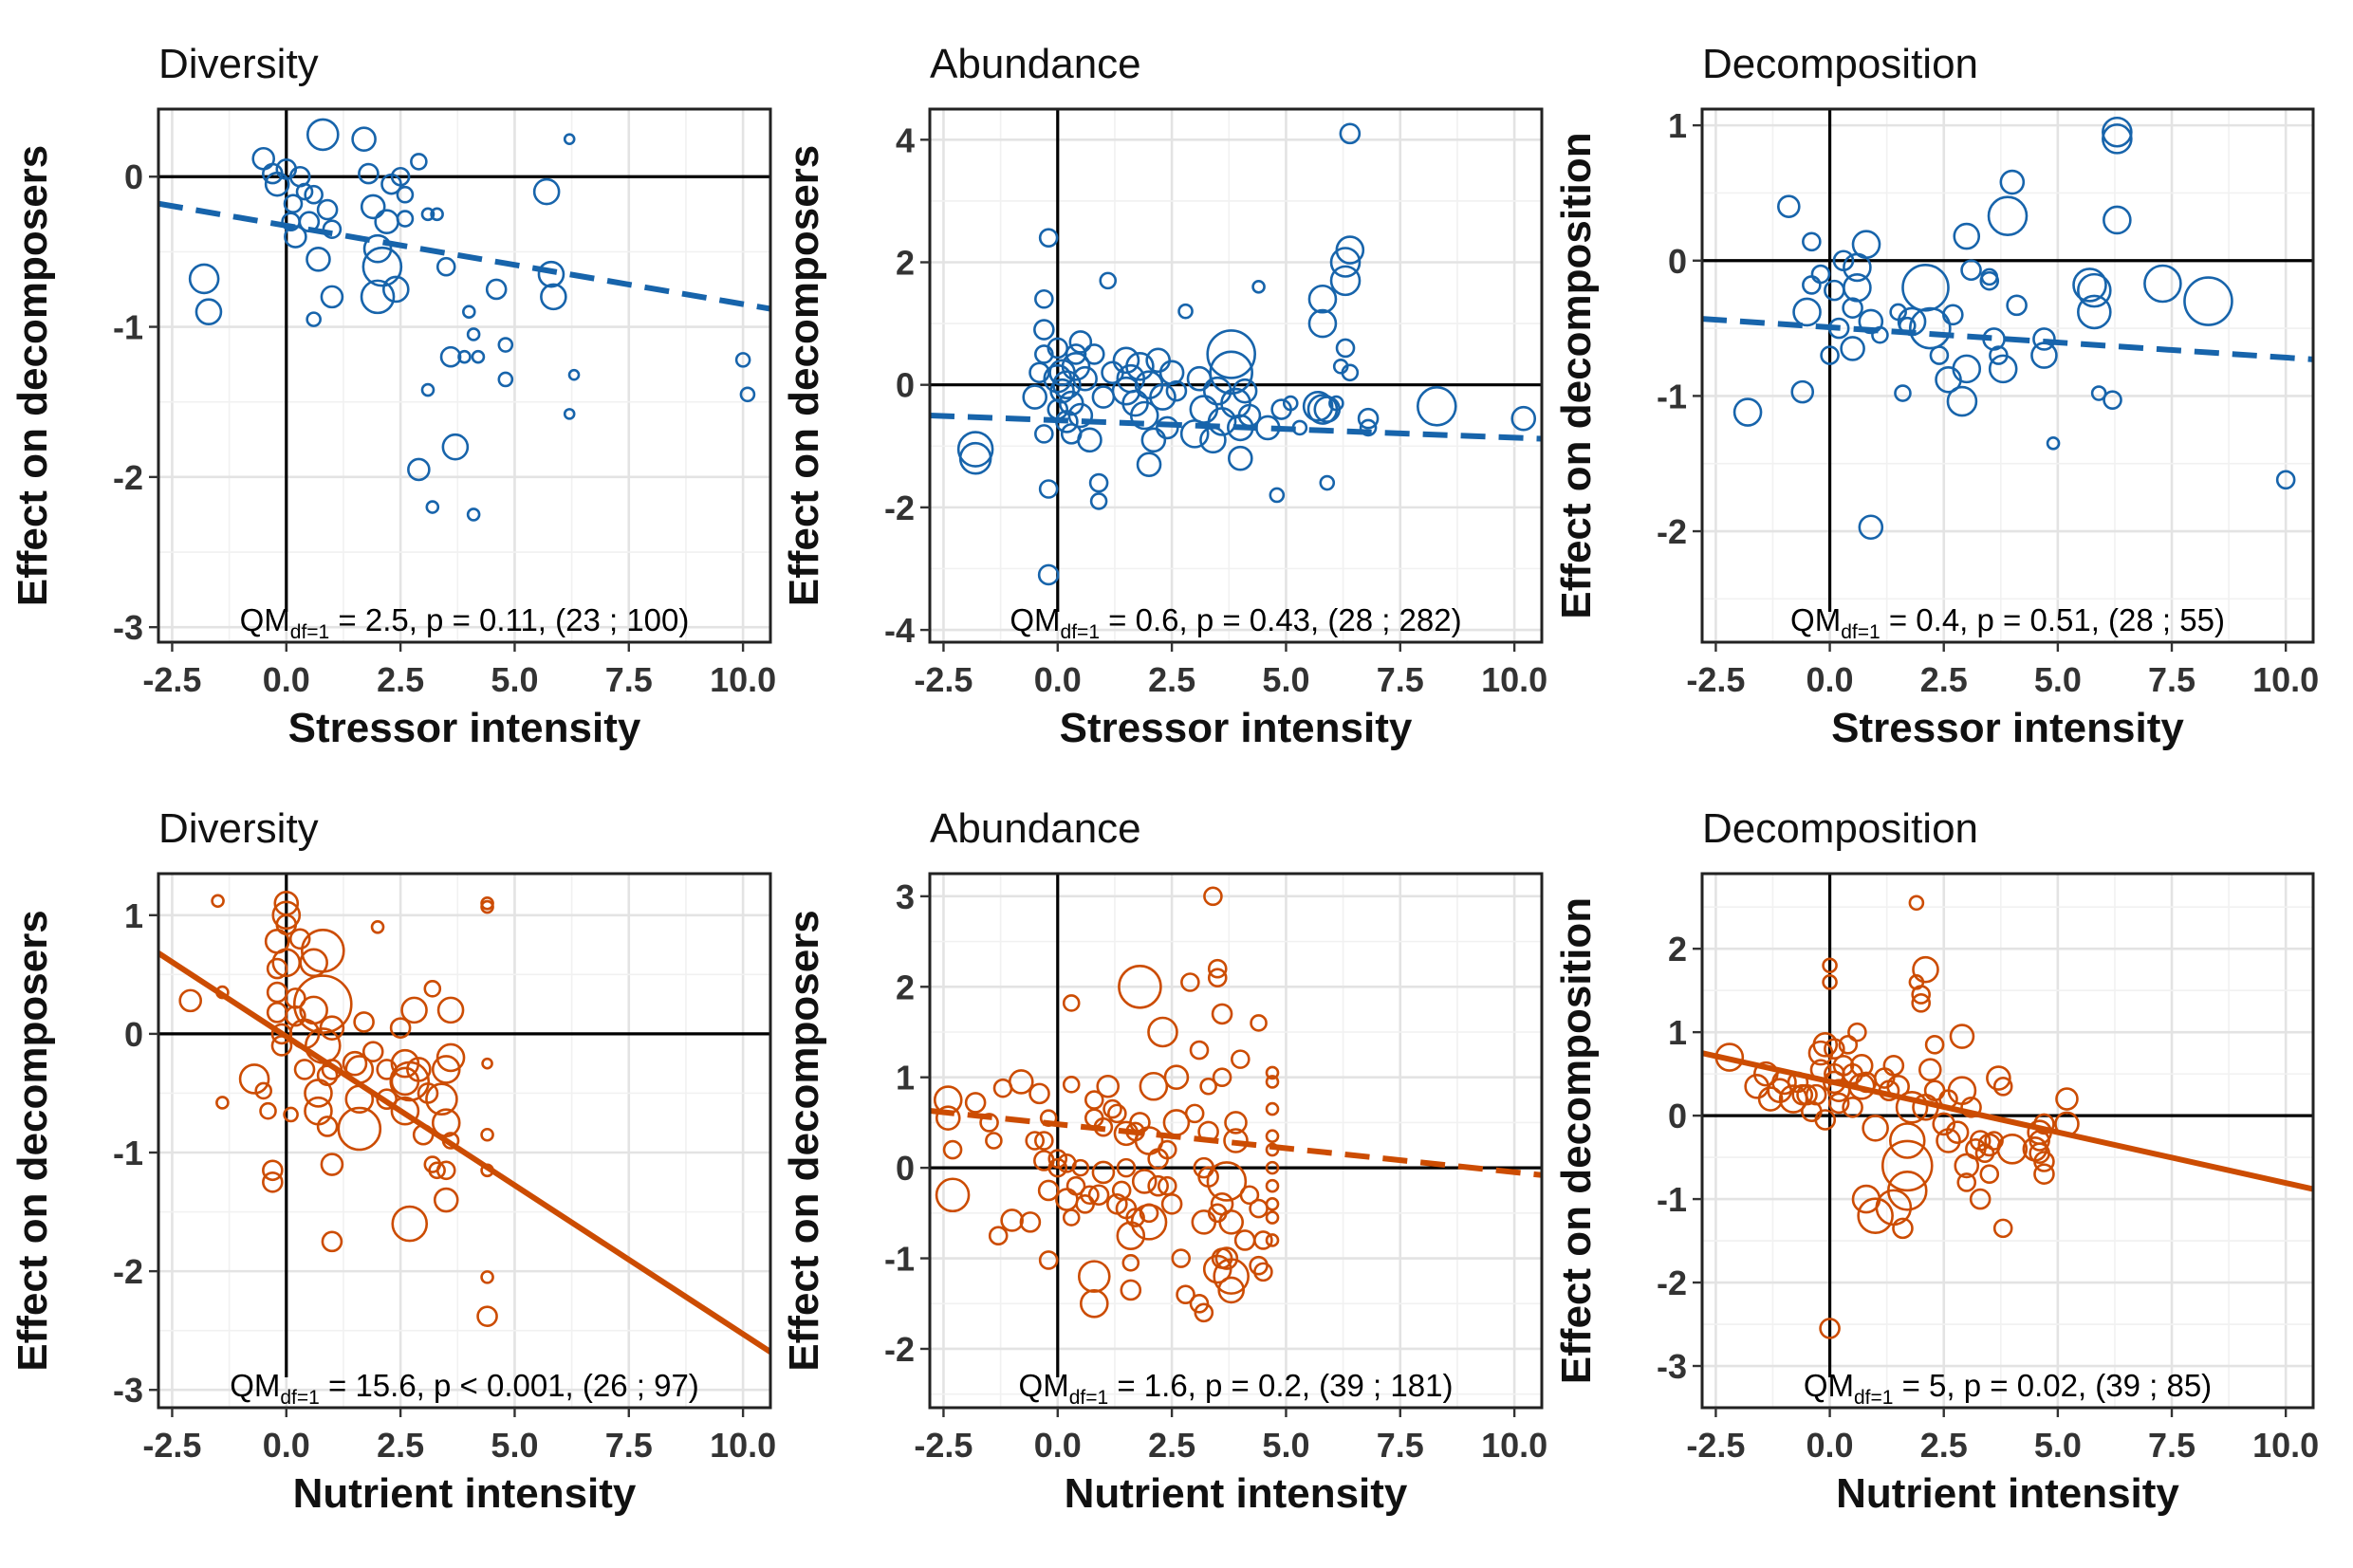 This screenshot has width=2353, height=1568. What do you see at coordinates (743, 680) in the screenshot?
I see `x-tick-label: 10.0` at bounding box center [743, 680].